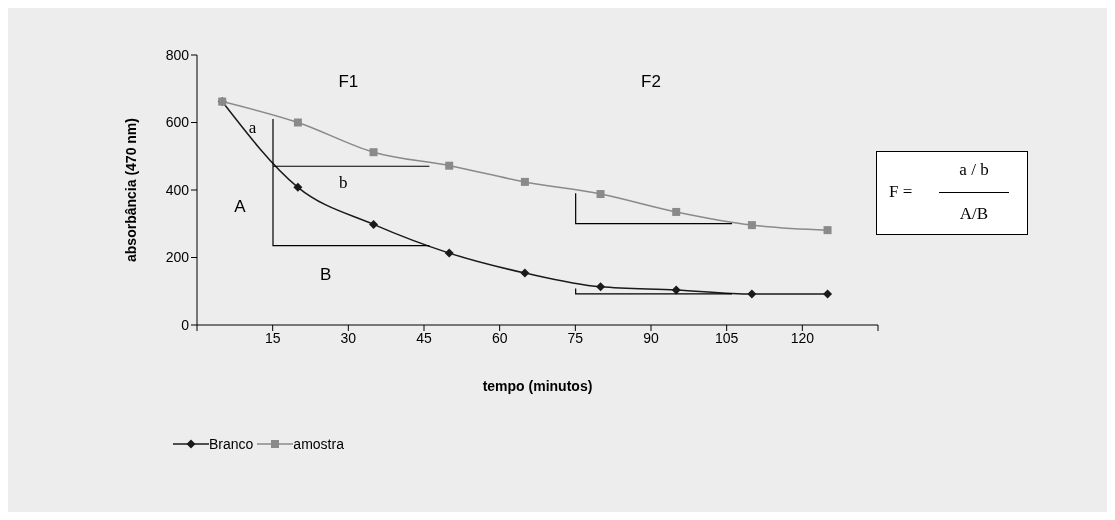  I want to click on annotation: B, so click(325, 275).